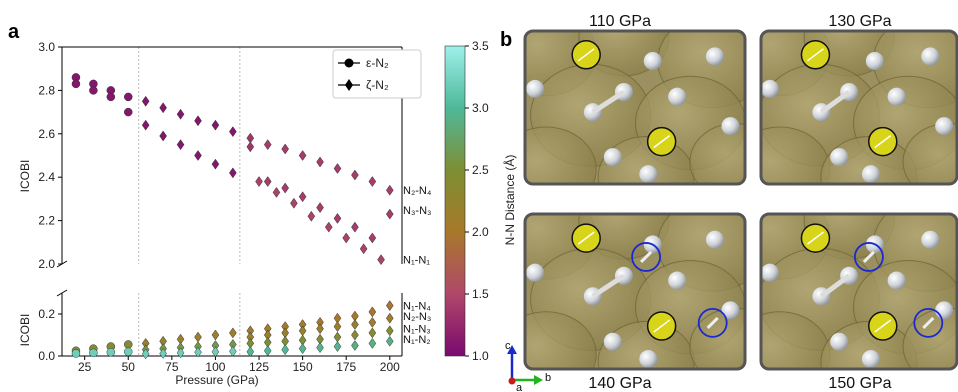 Image resolution: width=958 pixels, height=392 pixels. What do you see at coordinates (477, 201) in the screenshot?
I see `colorbar-ticks: 1.0 1.5 2.0 2.5 3.0 3.5` at bounding box center [477, 201].